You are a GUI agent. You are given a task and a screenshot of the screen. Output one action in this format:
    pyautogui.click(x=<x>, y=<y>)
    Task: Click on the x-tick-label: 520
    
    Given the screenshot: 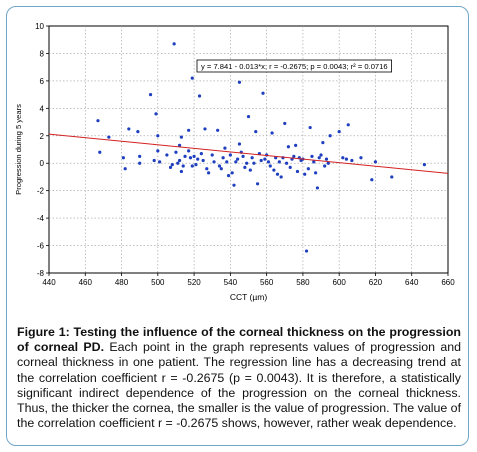 What is the action you would take?
    pyautogui.click(x=194, y=282)
    